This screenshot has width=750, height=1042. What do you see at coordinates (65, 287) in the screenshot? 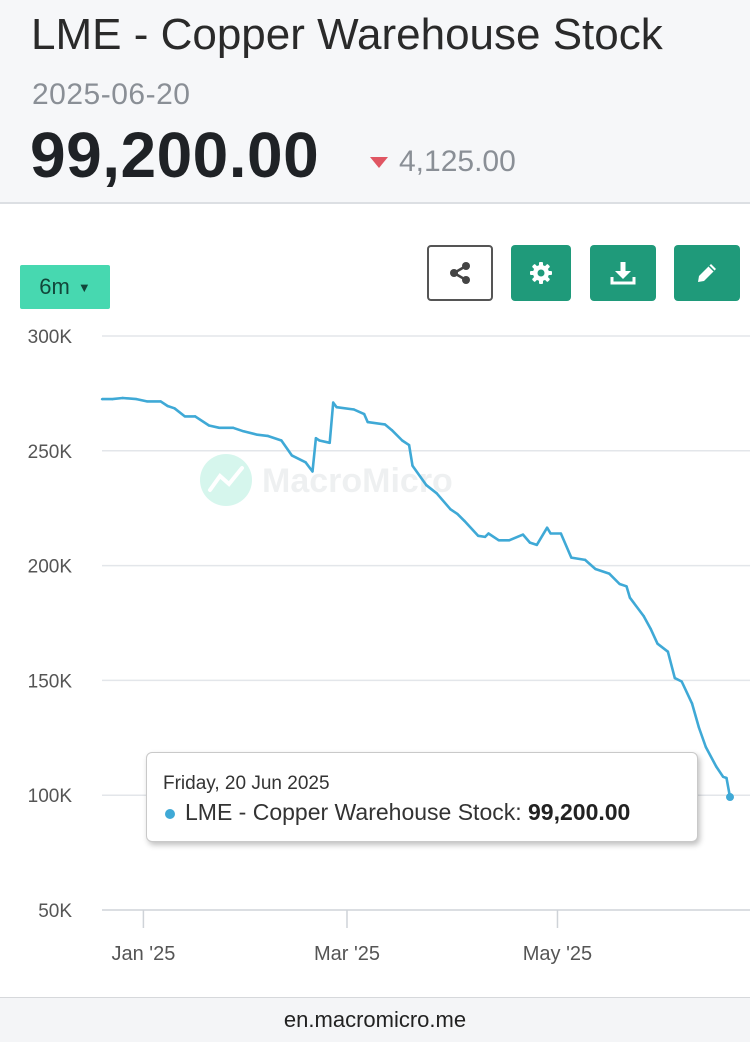
I see `range-dropdown: 6m ▼` at bounding box center [65, 287].